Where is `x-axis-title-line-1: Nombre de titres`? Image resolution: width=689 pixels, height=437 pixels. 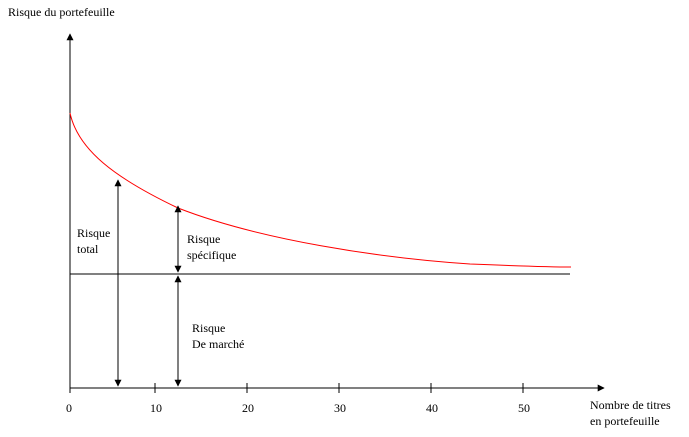
x-axis-title-line-1: Nombre de titres is located at coordinates (630, 405).